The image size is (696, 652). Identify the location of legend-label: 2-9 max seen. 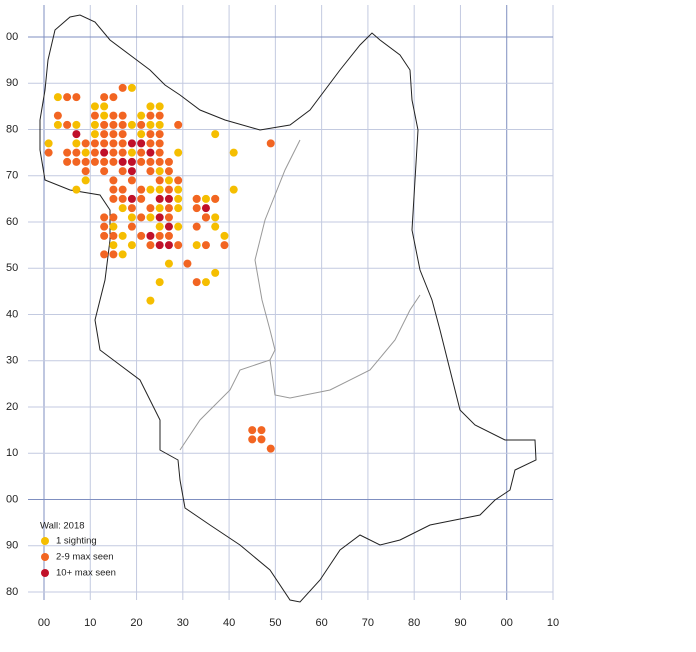
(85, 557).